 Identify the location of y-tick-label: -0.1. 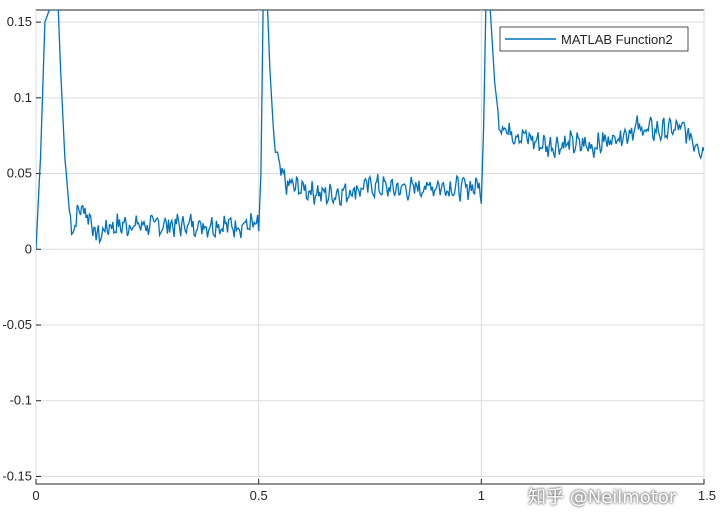
(21, 400).